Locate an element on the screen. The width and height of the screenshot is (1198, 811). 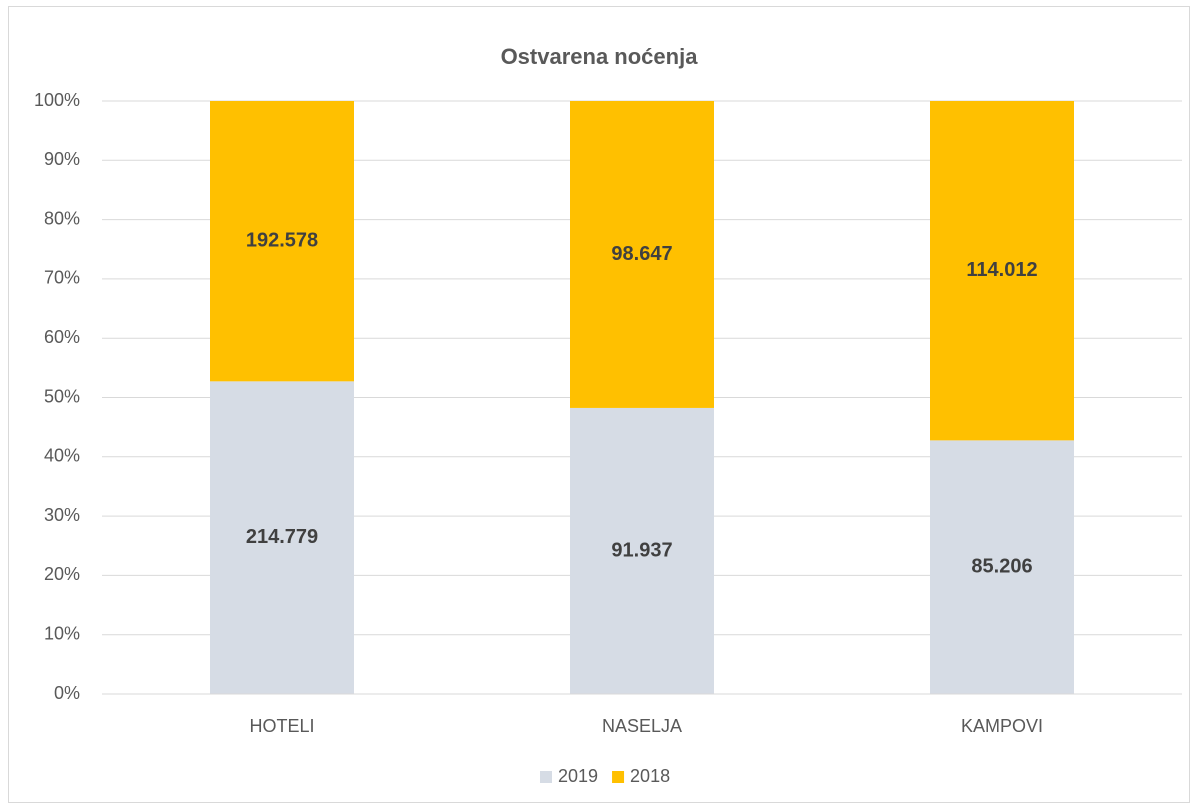
y-tick-label: 70% is located at coordinates (62, 278).